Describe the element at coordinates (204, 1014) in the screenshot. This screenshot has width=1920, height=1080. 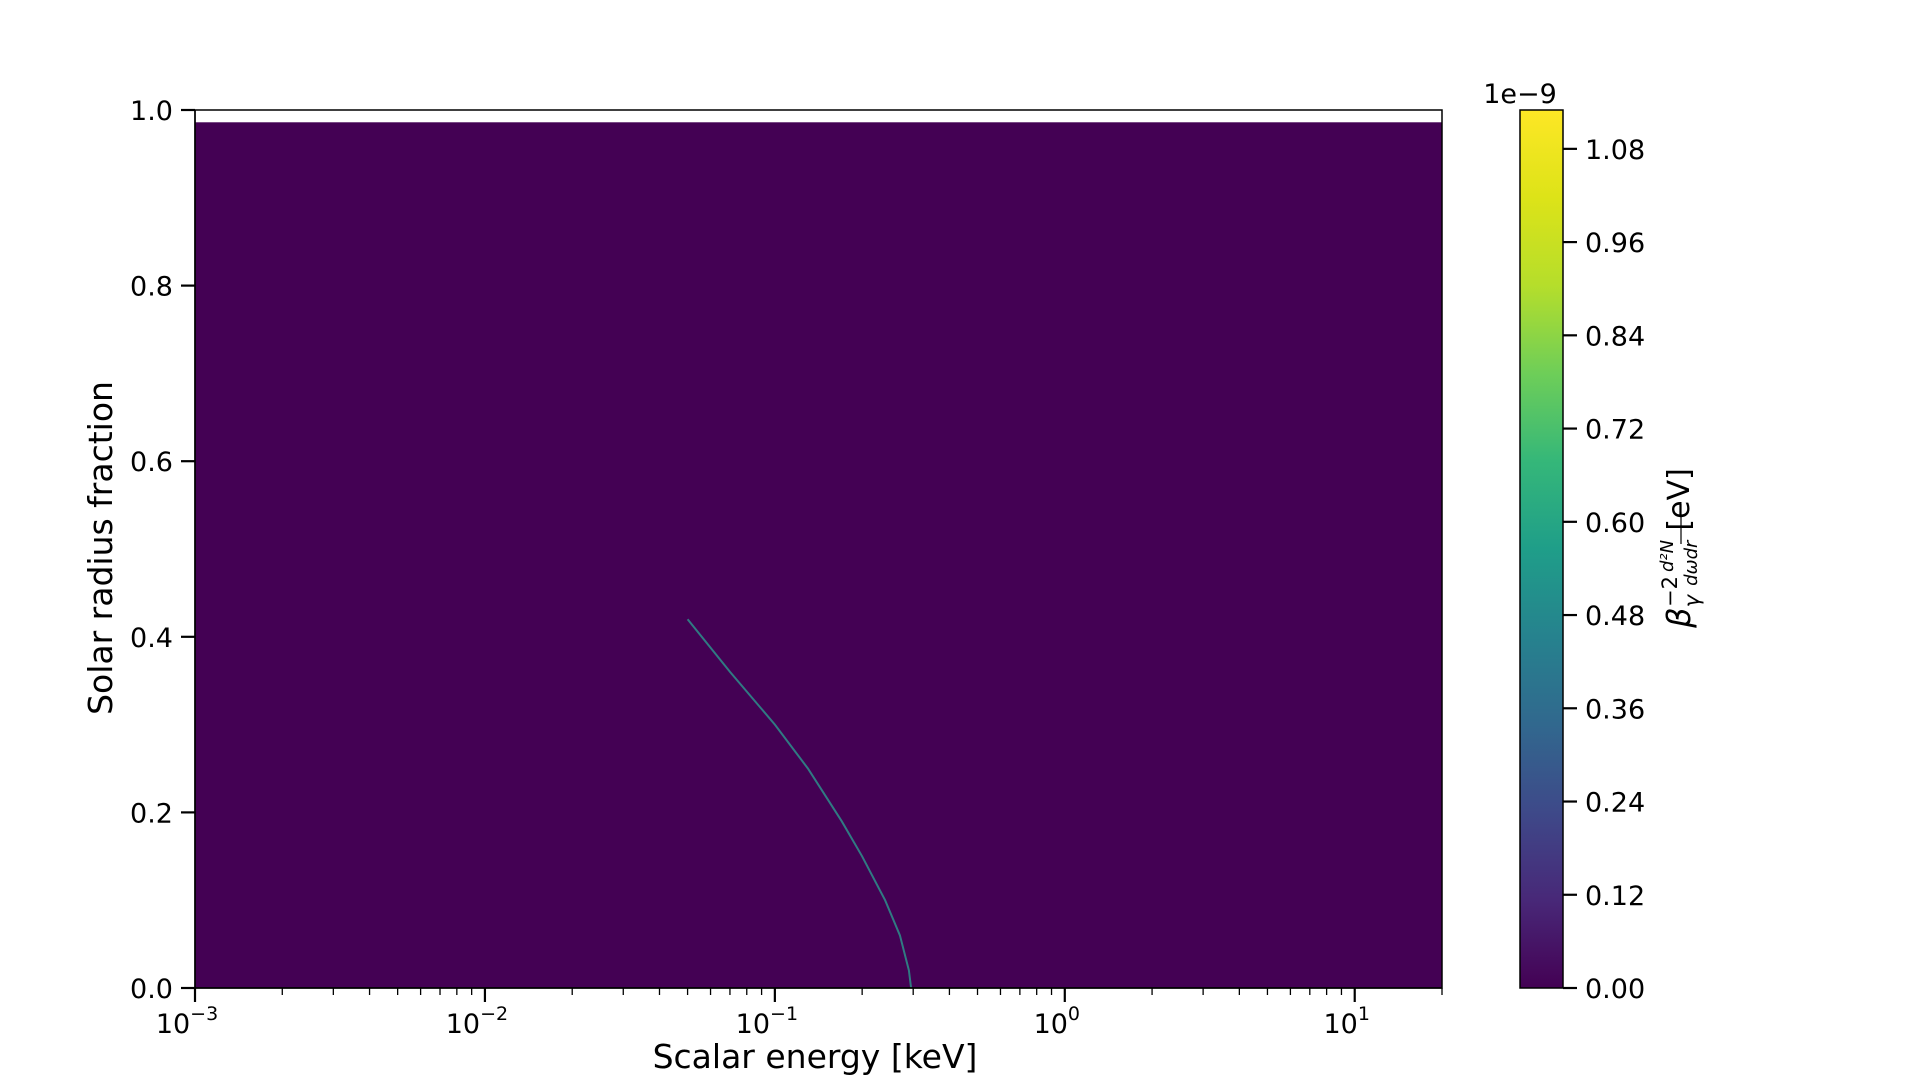
I see `x-tick-exponent: −3` at that location.